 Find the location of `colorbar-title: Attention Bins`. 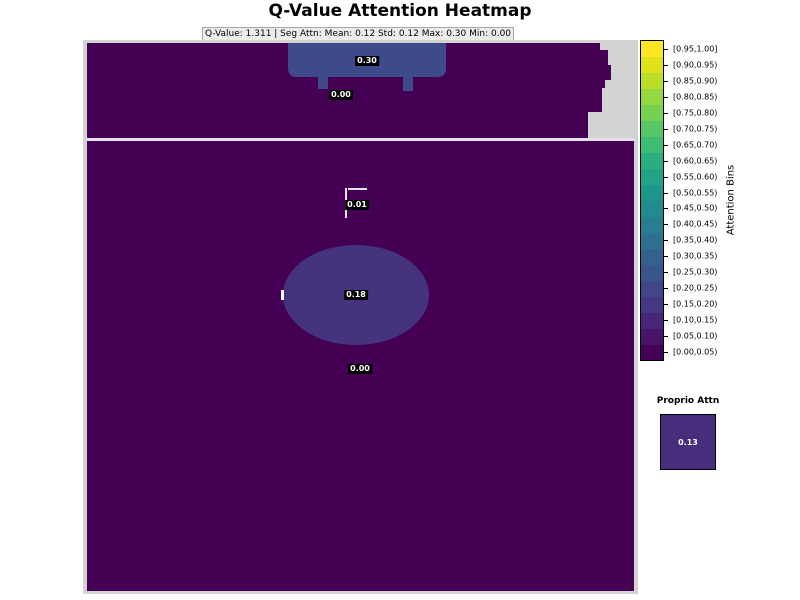

colorbar-title: Attention Bins is located at coordinates (731, 200).